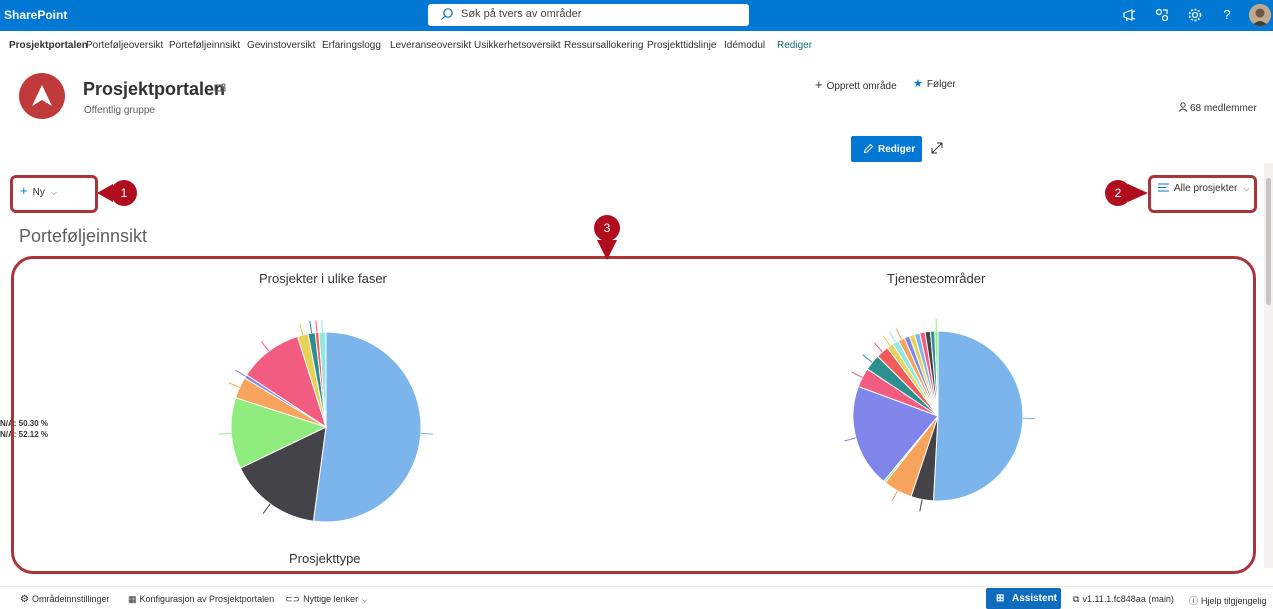 The image size is (1273, 609). Describe the element at coordinates (1118, 193) in the screenshot. I see `callout-badge-2: 2` at that location.